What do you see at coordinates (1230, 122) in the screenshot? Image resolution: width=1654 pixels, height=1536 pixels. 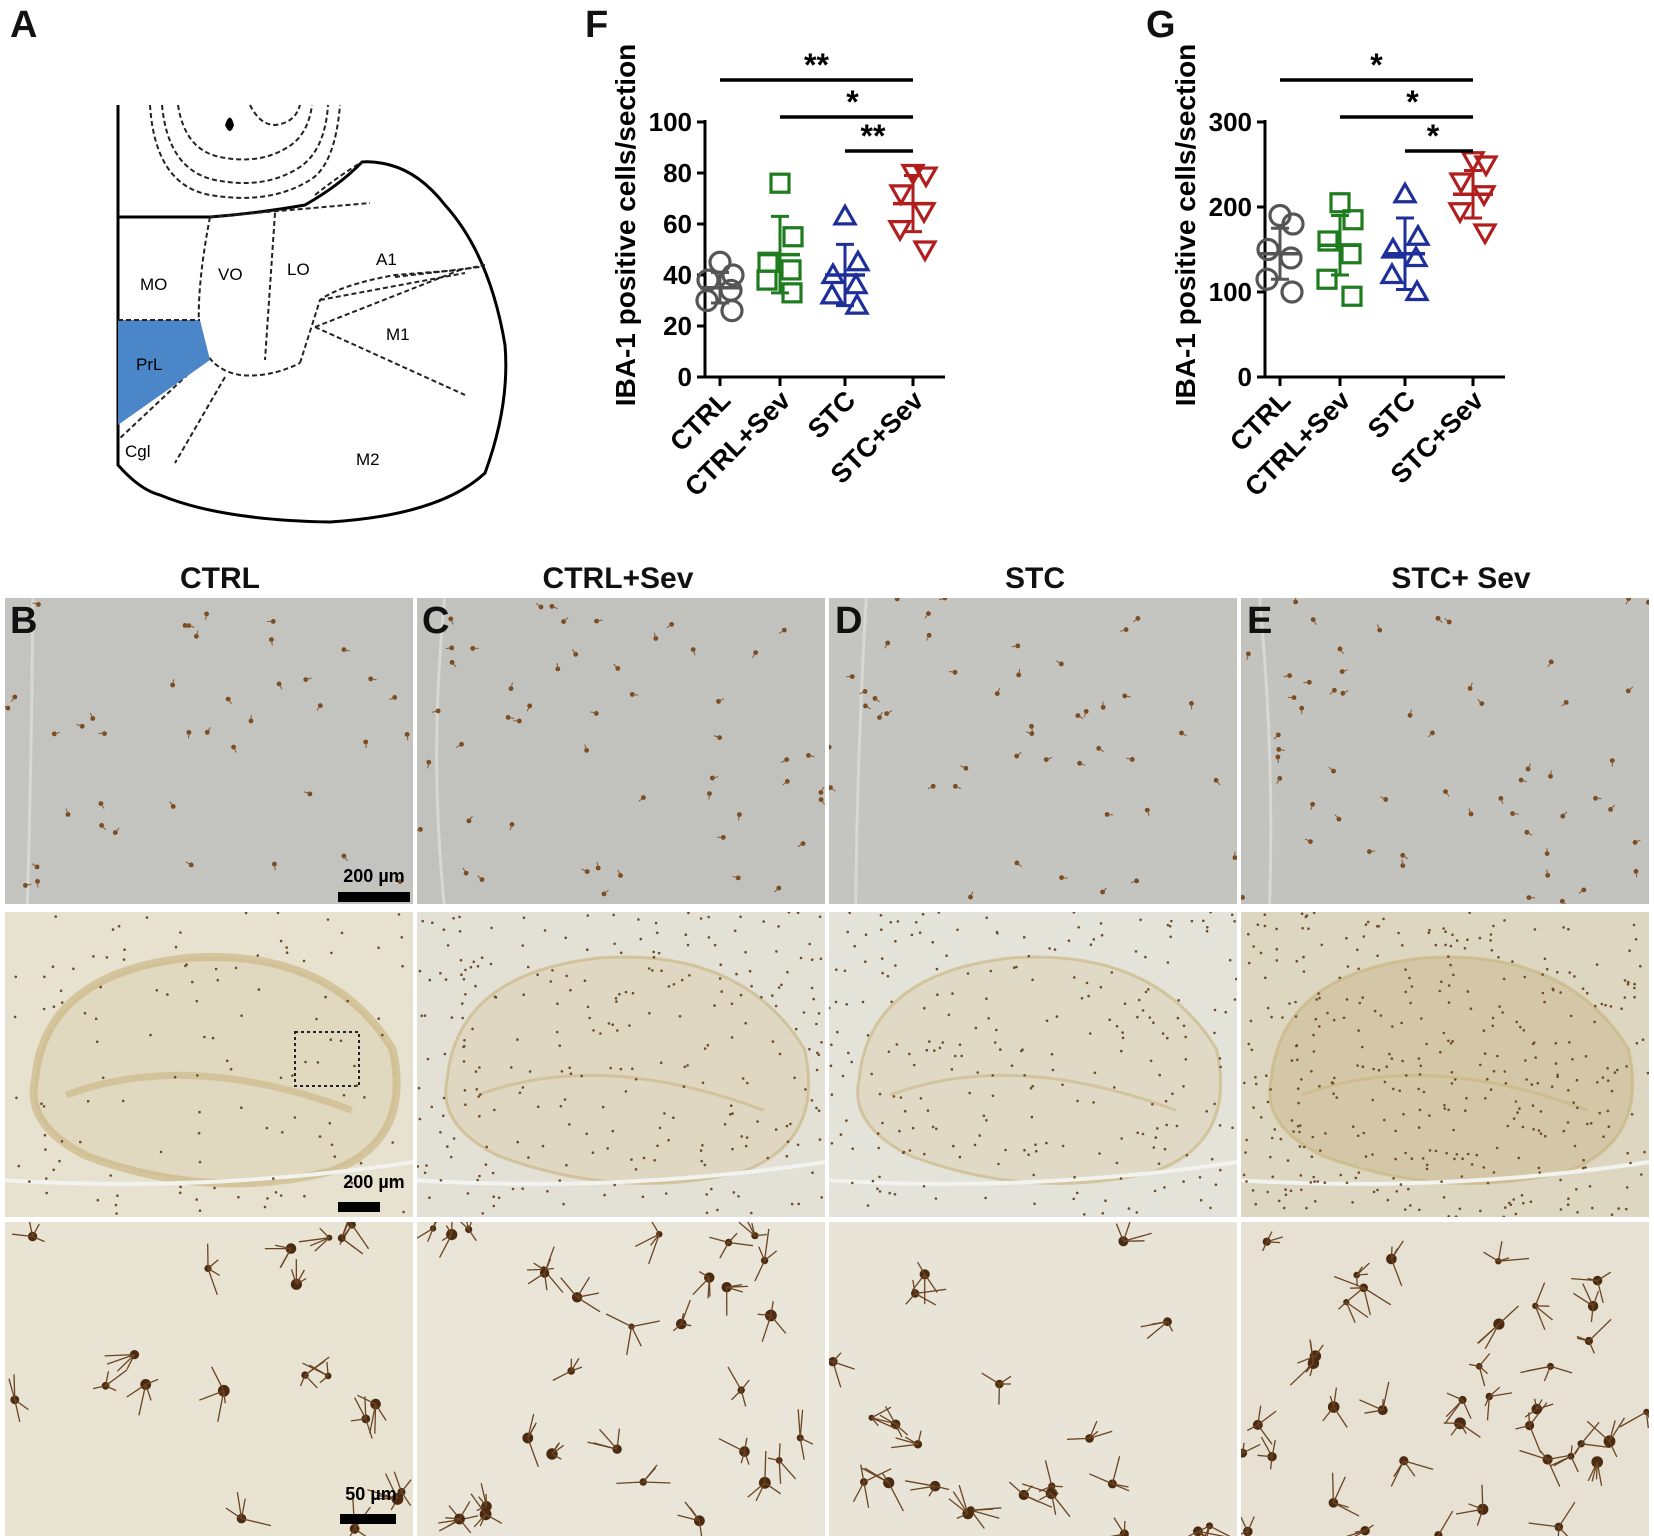 I see `g-ytick-label-3: 300` at bounding box center [1230, 122].